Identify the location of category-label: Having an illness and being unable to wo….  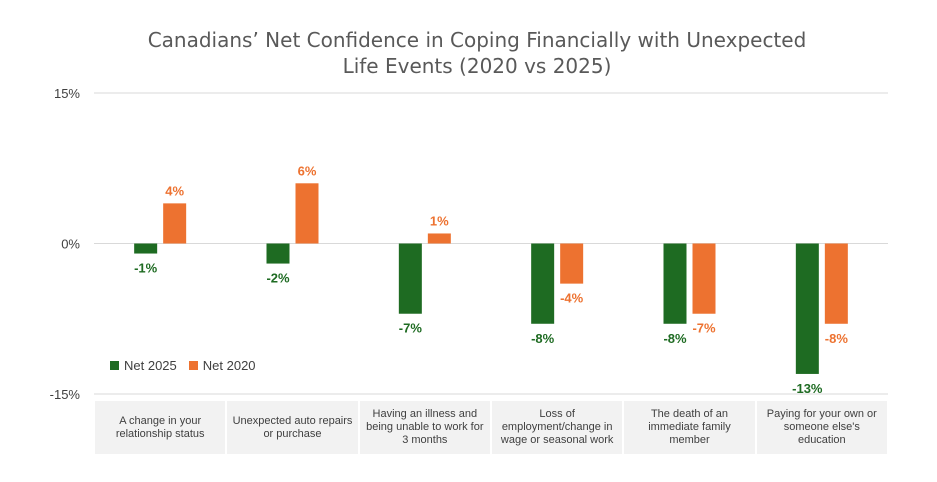
(424, 427).